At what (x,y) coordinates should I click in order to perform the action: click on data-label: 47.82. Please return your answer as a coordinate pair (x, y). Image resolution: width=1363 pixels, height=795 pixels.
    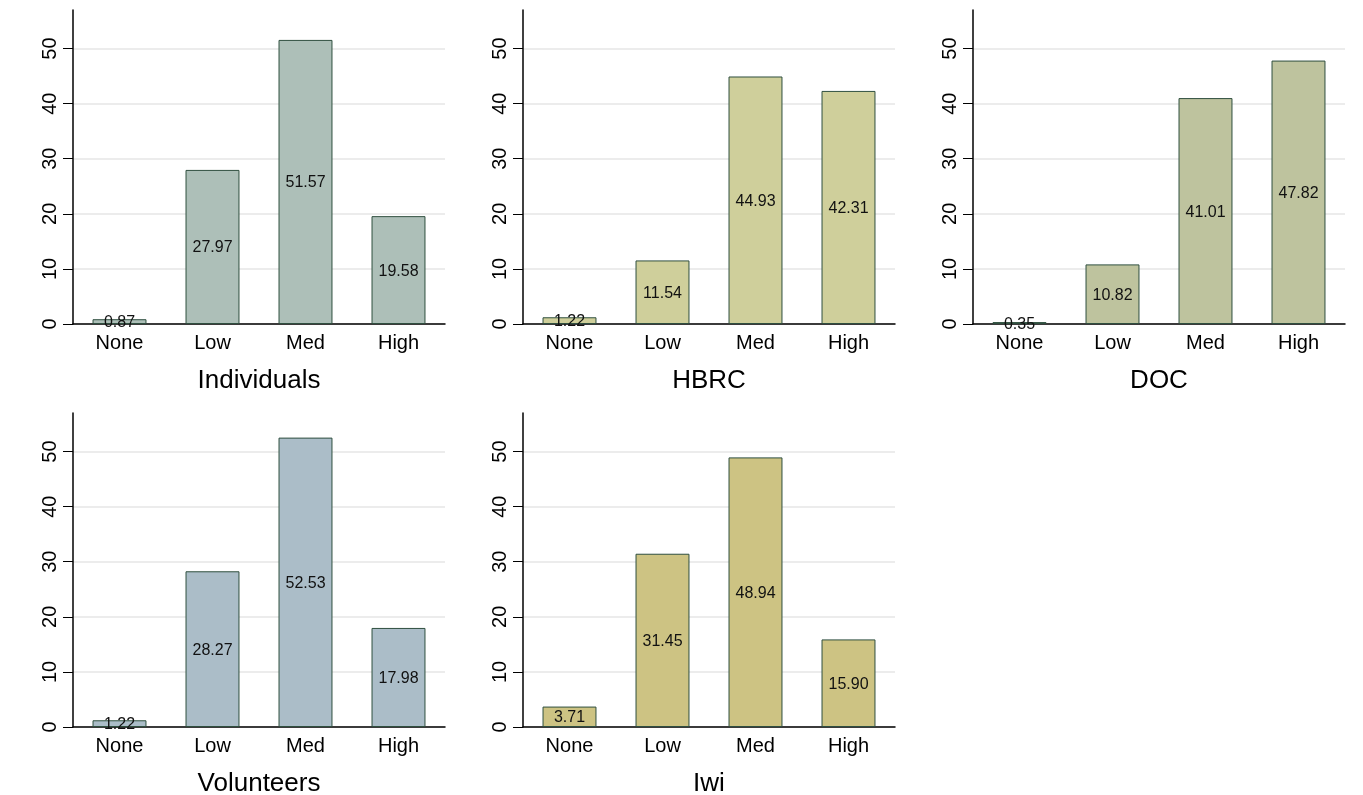
    Looking at the image, I should click on (1298, 192).